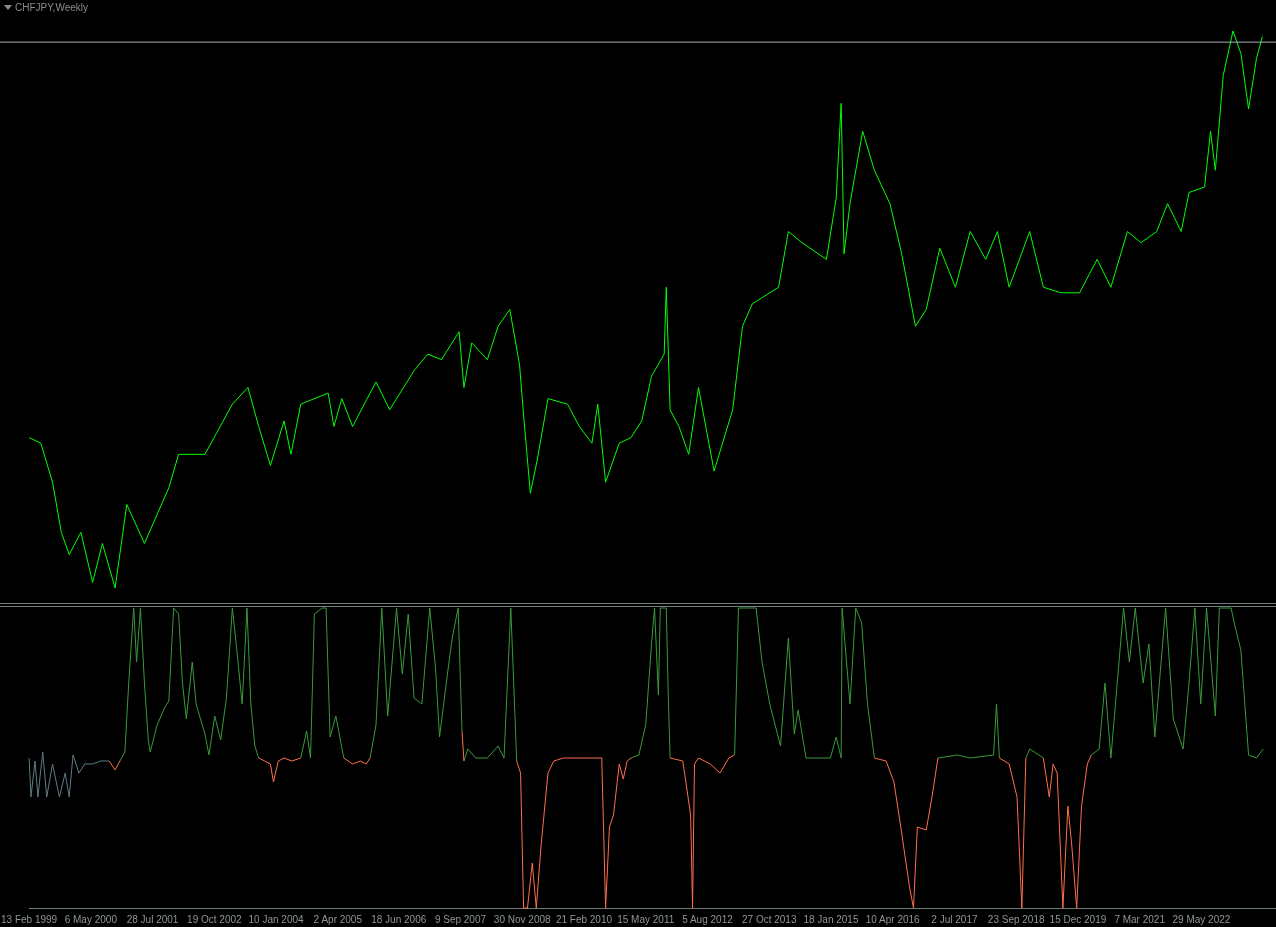  What do you see at coordinates (584, 919) in the screenshot?
I see `x-tick-label: 21 Feb 2010` at bounding box center [584, 919].